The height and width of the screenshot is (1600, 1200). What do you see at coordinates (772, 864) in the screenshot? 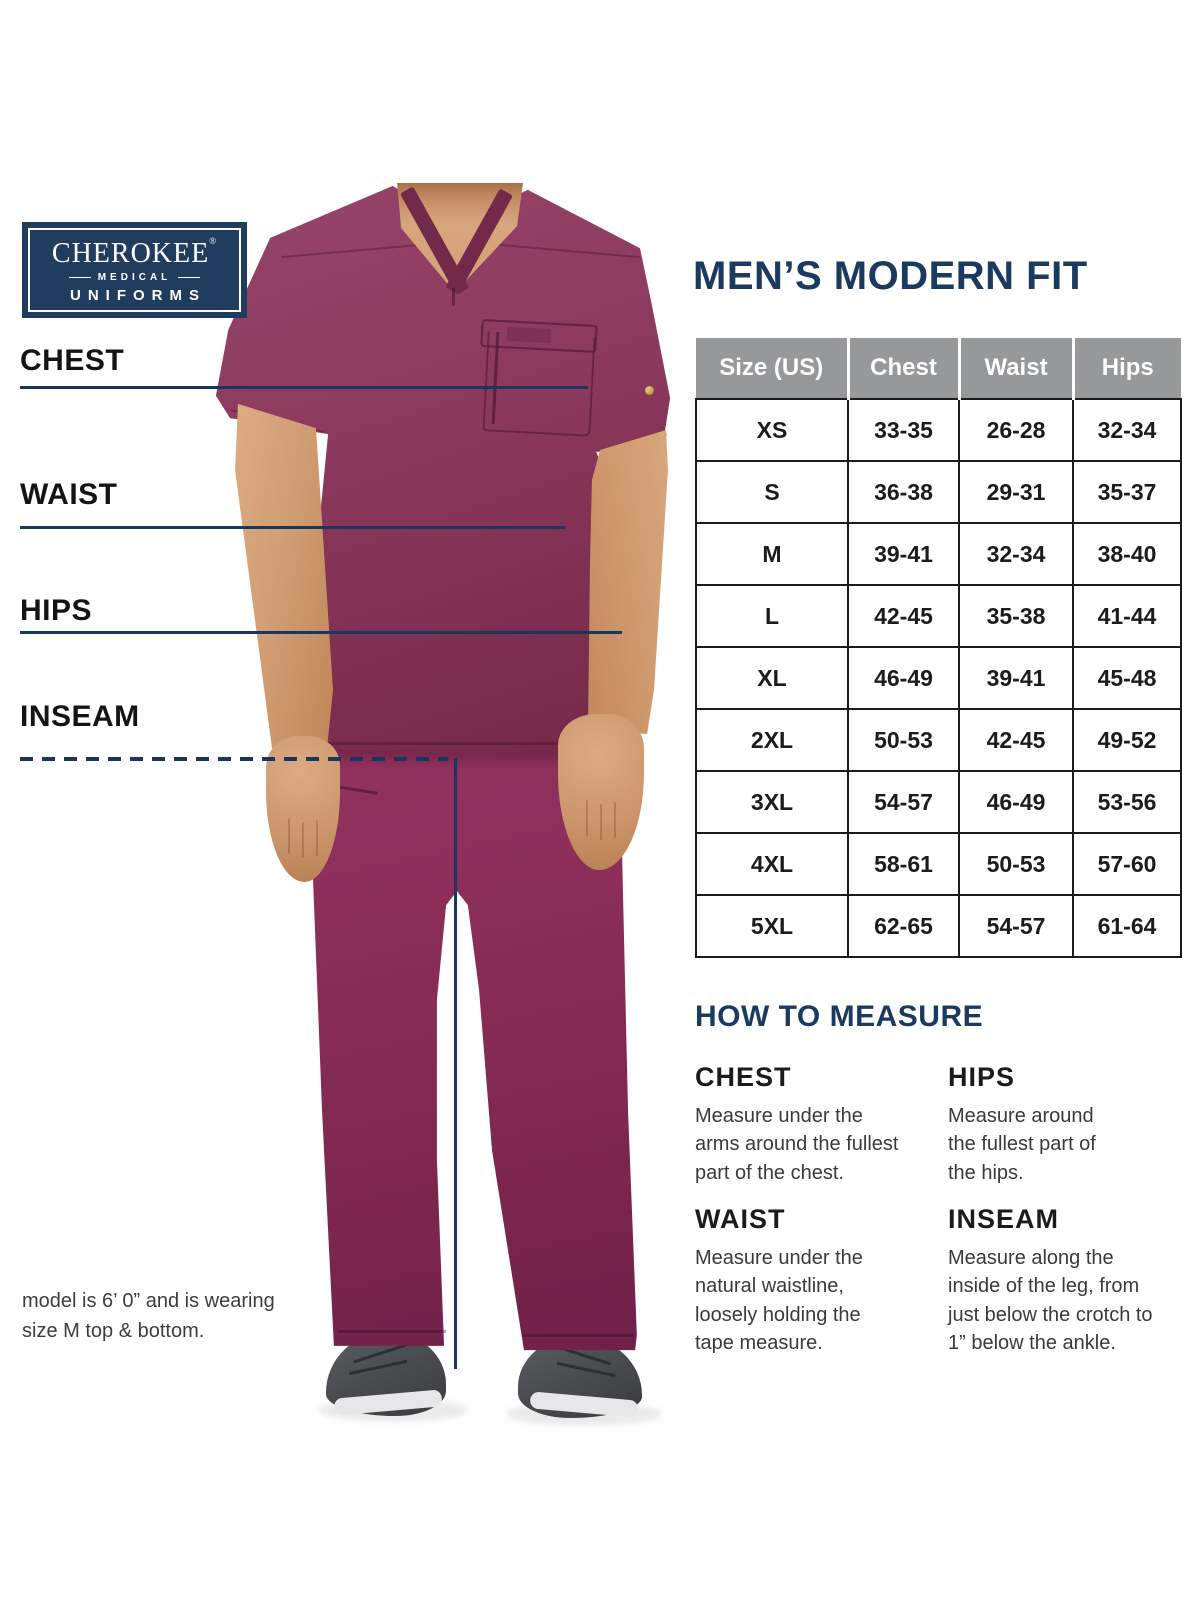
I see `size-cell: 4XL` at bounding box center [772, 864].